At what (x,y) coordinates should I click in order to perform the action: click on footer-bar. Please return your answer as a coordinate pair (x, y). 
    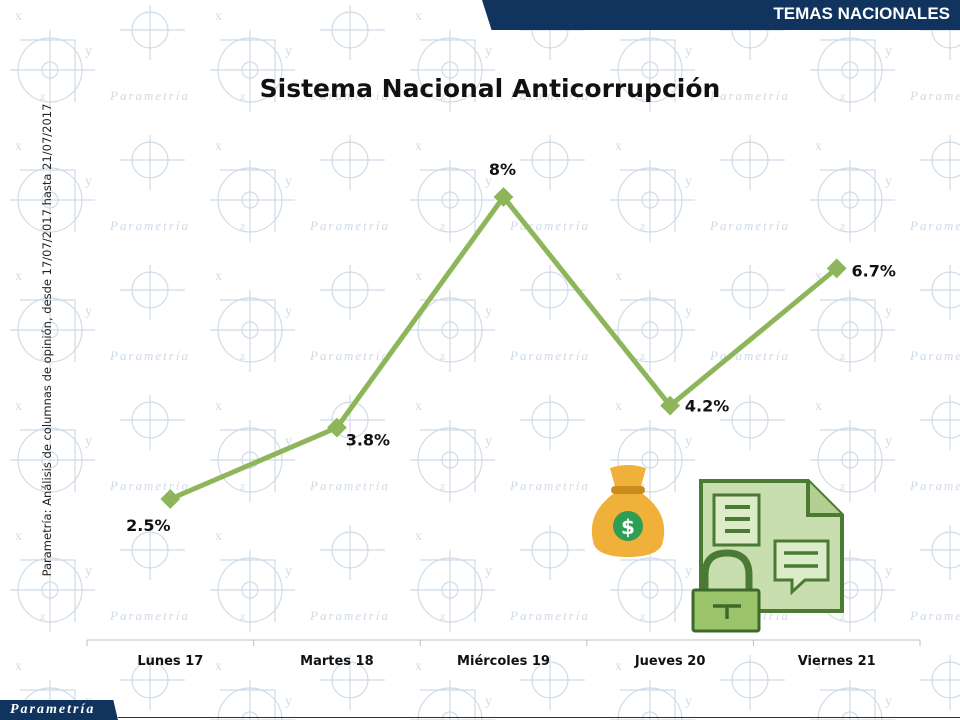
    Looking at the image, I should click on (59, 710).